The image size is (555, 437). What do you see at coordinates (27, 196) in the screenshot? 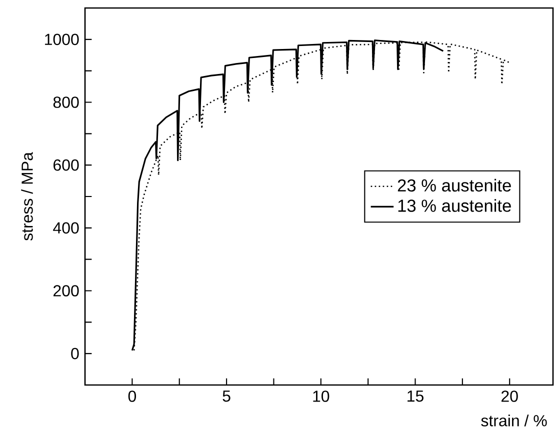
I see `y-axis-title: stress / MPa` at bounding box center [27, 196].